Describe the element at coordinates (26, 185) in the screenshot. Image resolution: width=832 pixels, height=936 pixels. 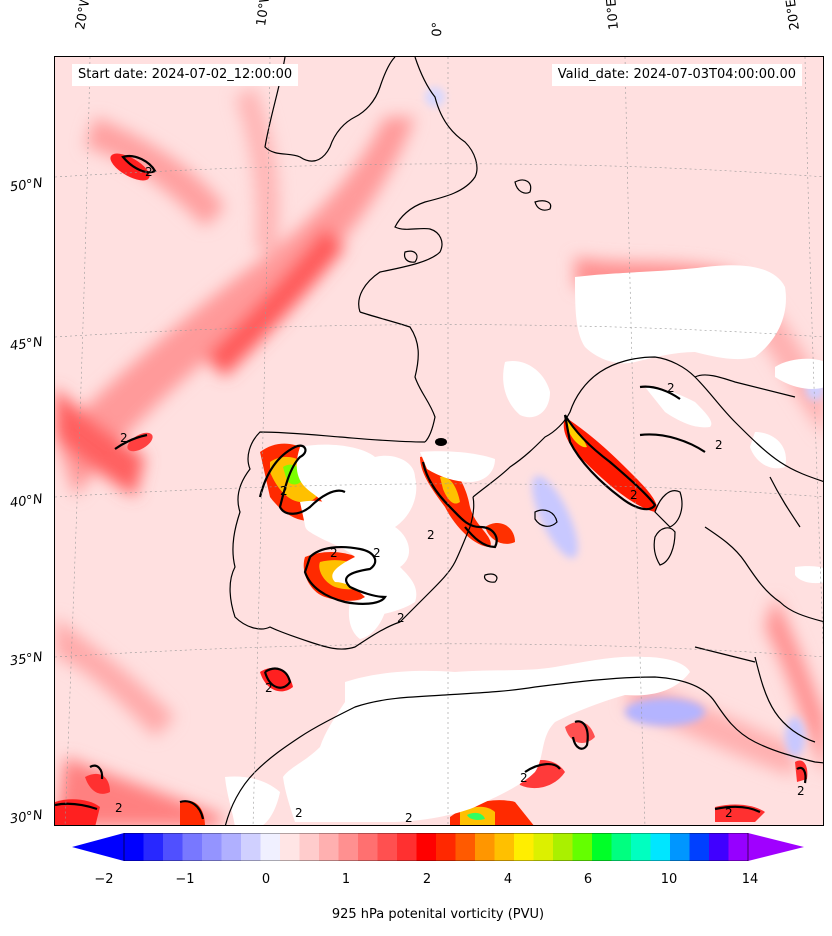
I see `lat-label-50n: 50°N` at that location.